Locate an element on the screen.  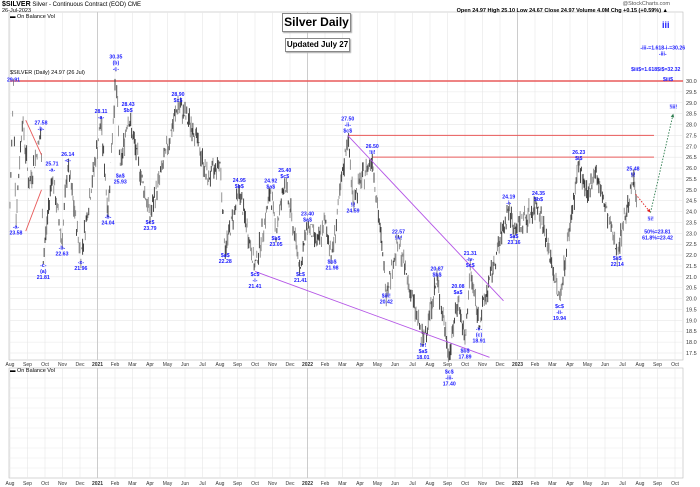
y-tick-label: 21.0 is located at coordinates (691, 278).